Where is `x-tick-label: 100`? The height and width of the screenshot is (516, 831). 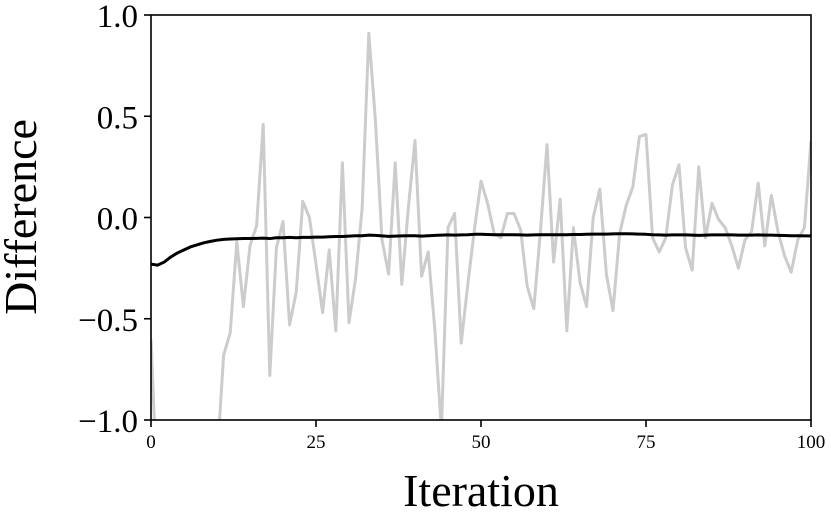
x-tick-label: 100 is located at coordinates (811, 442).